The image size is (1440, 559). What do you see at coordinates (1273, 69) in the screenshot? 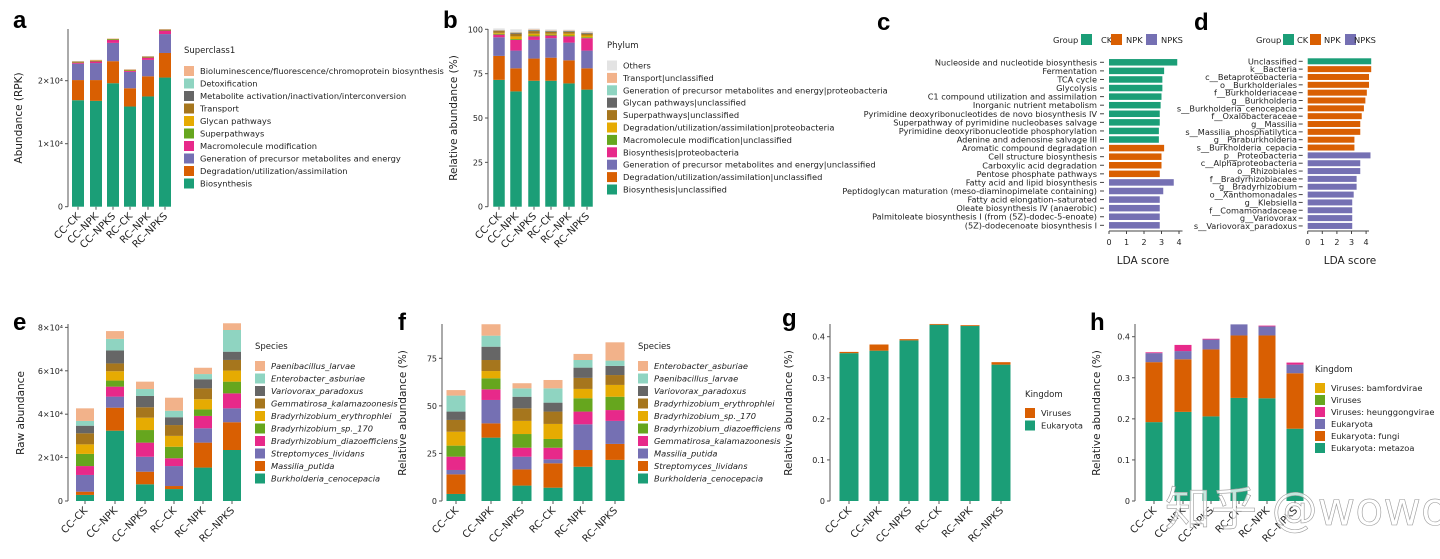
I see `lda-label: k__Bacteria` at bounding box center [1273, 69].